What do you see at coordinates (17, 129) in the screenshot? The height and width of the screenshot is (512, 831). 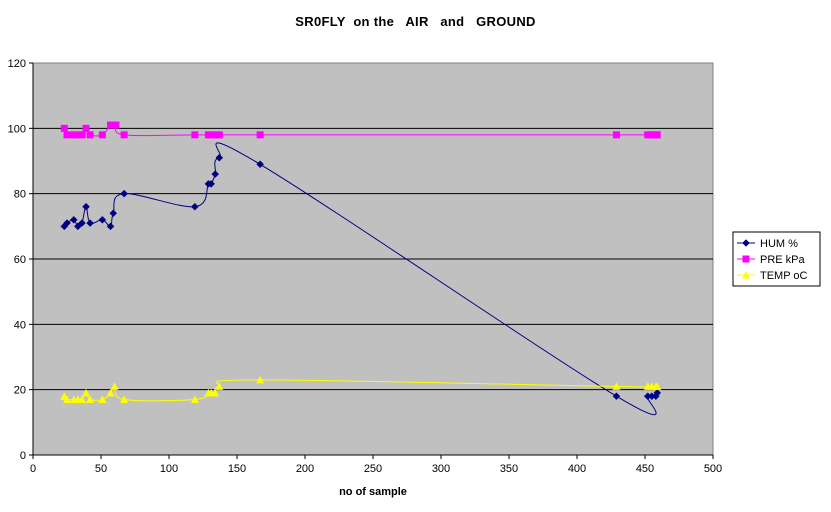 I see `y-tick-label: 100` at bounding box center [17, 129].